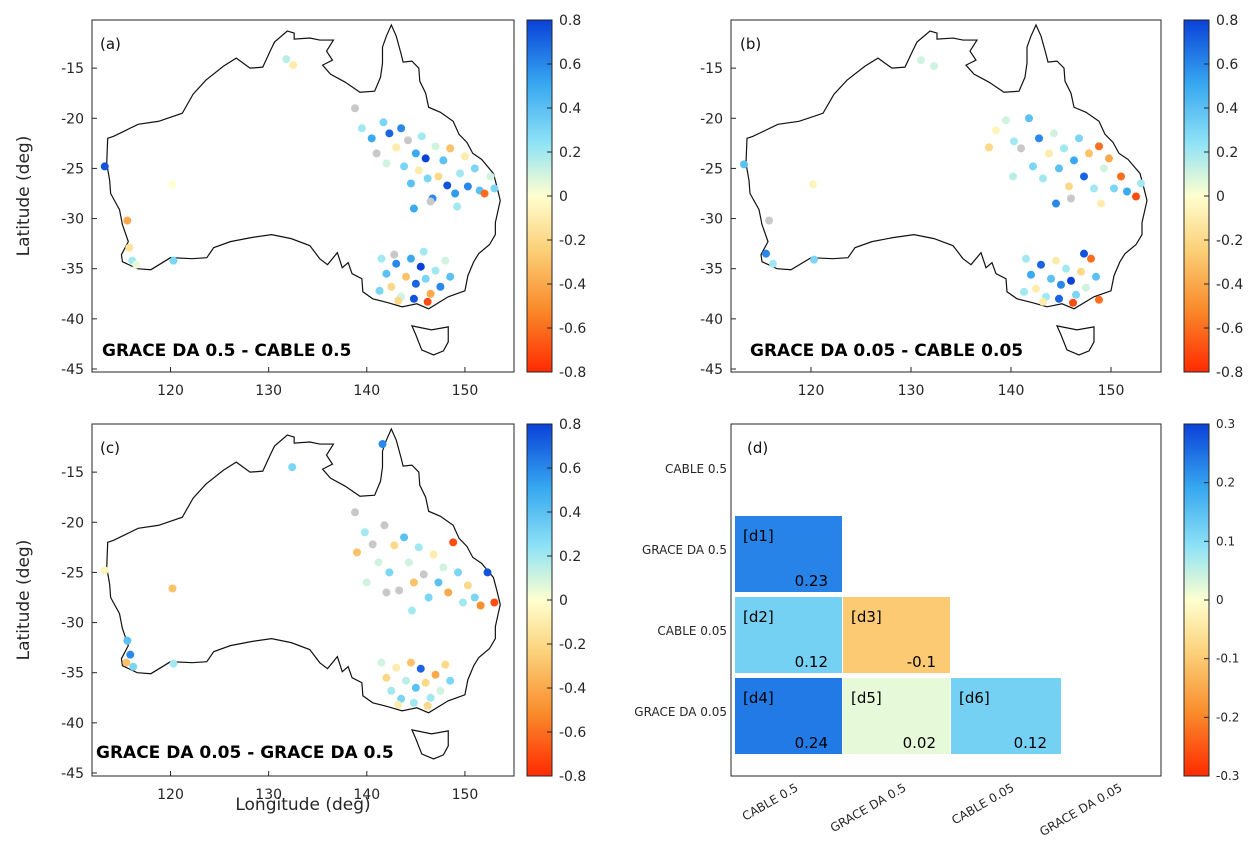 This screenshot has height=853, width=1253. I want to click on panel-b-yticks: -45 -40 -35 -30 -25 -20 -15, so click(718, 219).